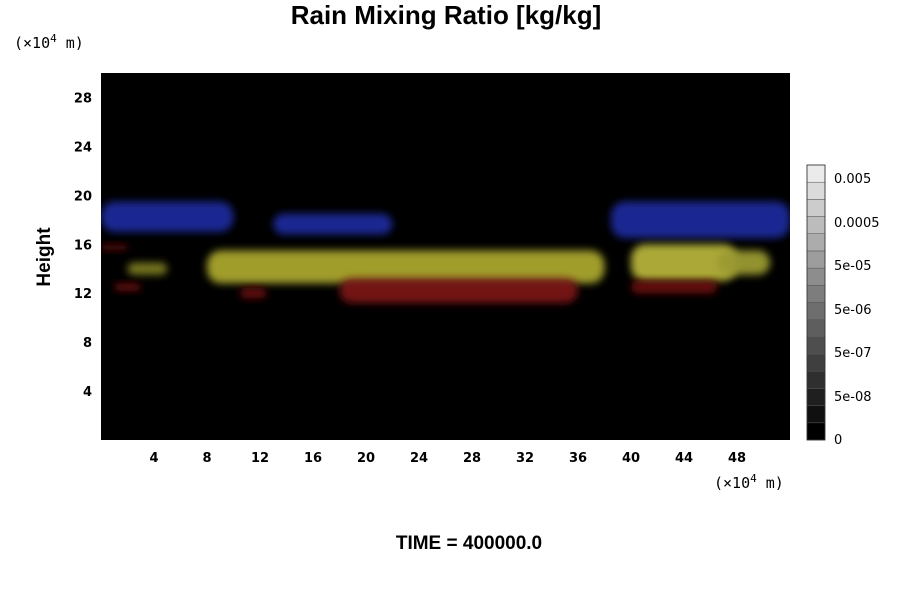 Image resolution: width=900 pixels, height=600 pixels. Describe the element at coordinates (206, 458) in the screenshot. I see `x-tick-label: 8` at that location.